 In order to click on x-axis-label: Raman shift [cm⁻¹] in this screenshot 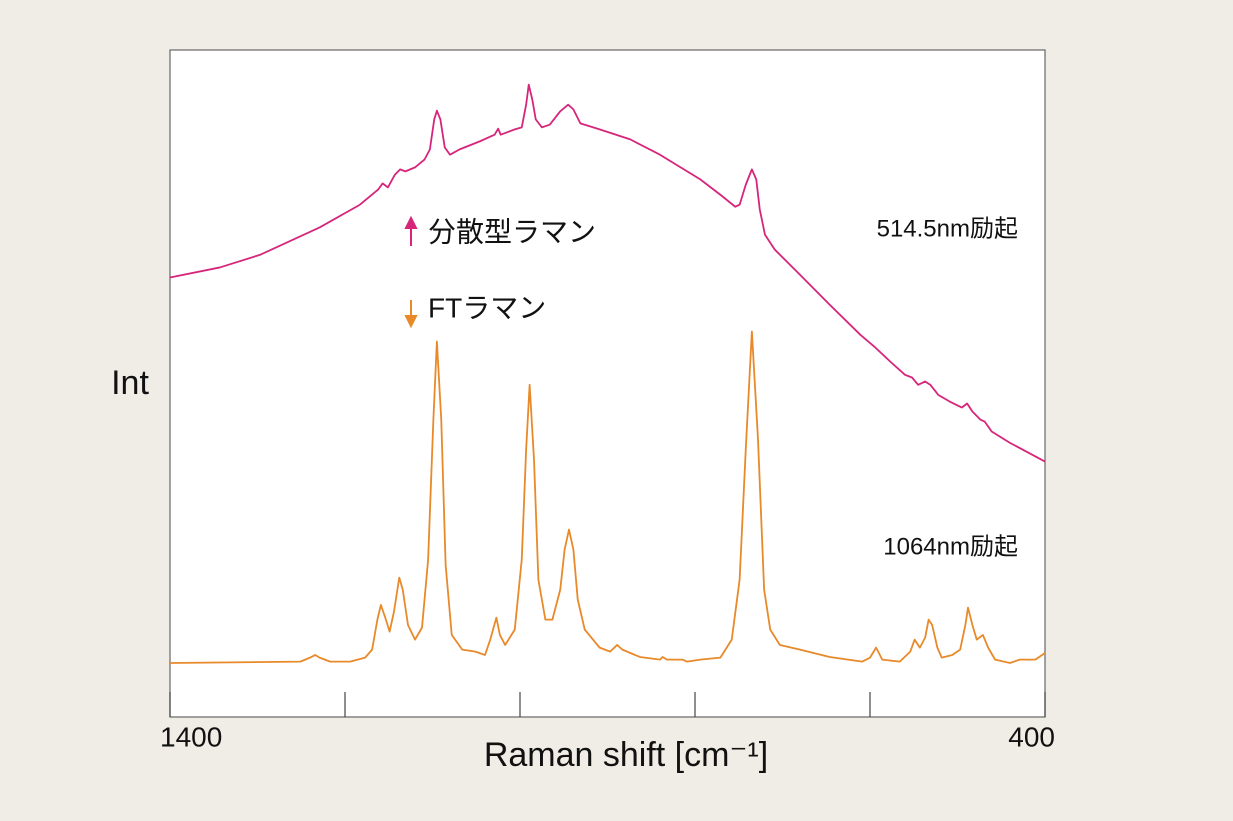, I will do `click(626, 755)`.